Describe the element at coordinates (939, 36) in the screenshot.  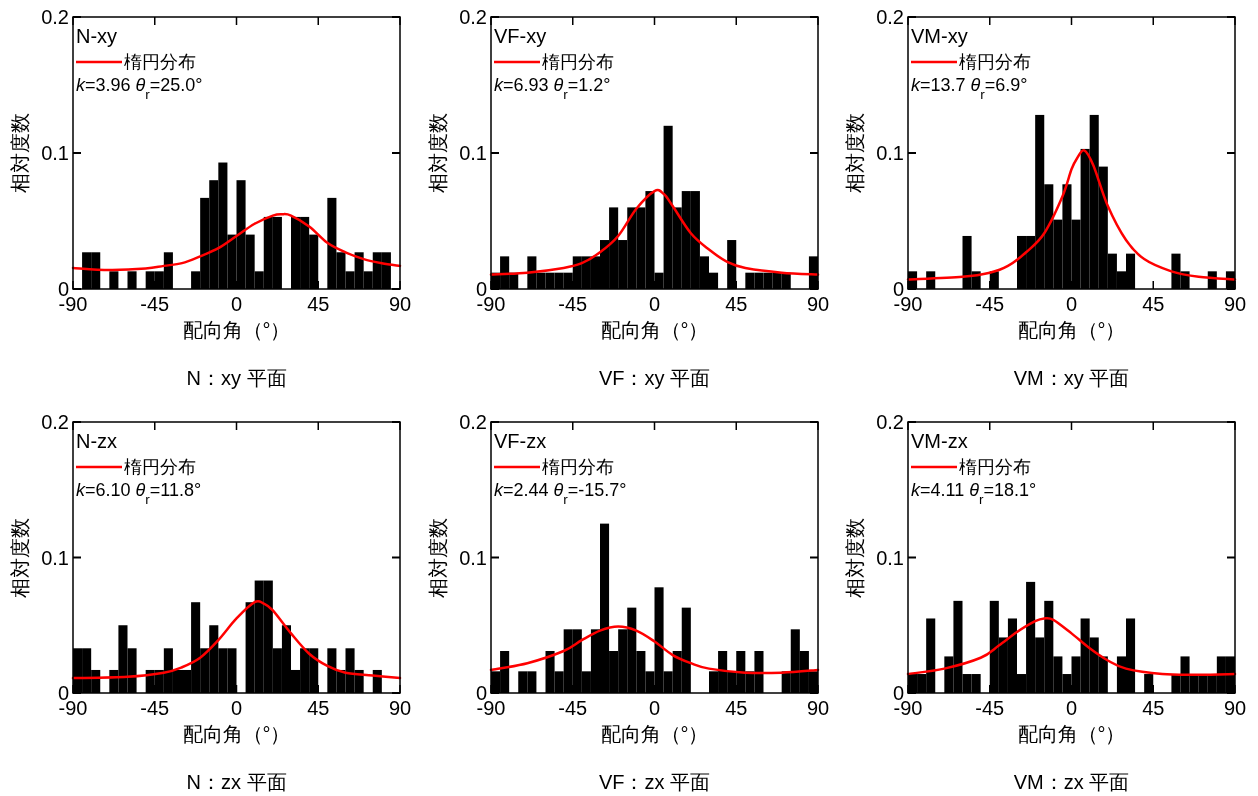
I see `annotation: VM-xy` at that location.